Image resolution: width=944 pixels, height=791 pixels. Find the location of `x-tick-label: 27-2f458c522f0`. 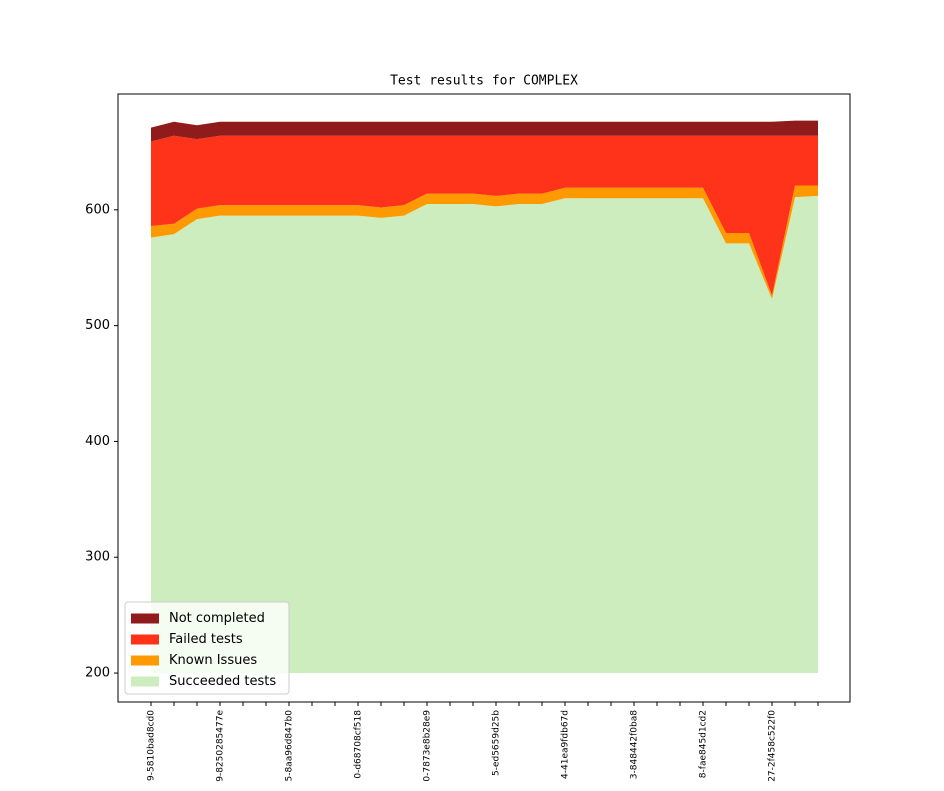

x-tick-label: 27-2f458c522f0 is located at coordinates (773, 746).